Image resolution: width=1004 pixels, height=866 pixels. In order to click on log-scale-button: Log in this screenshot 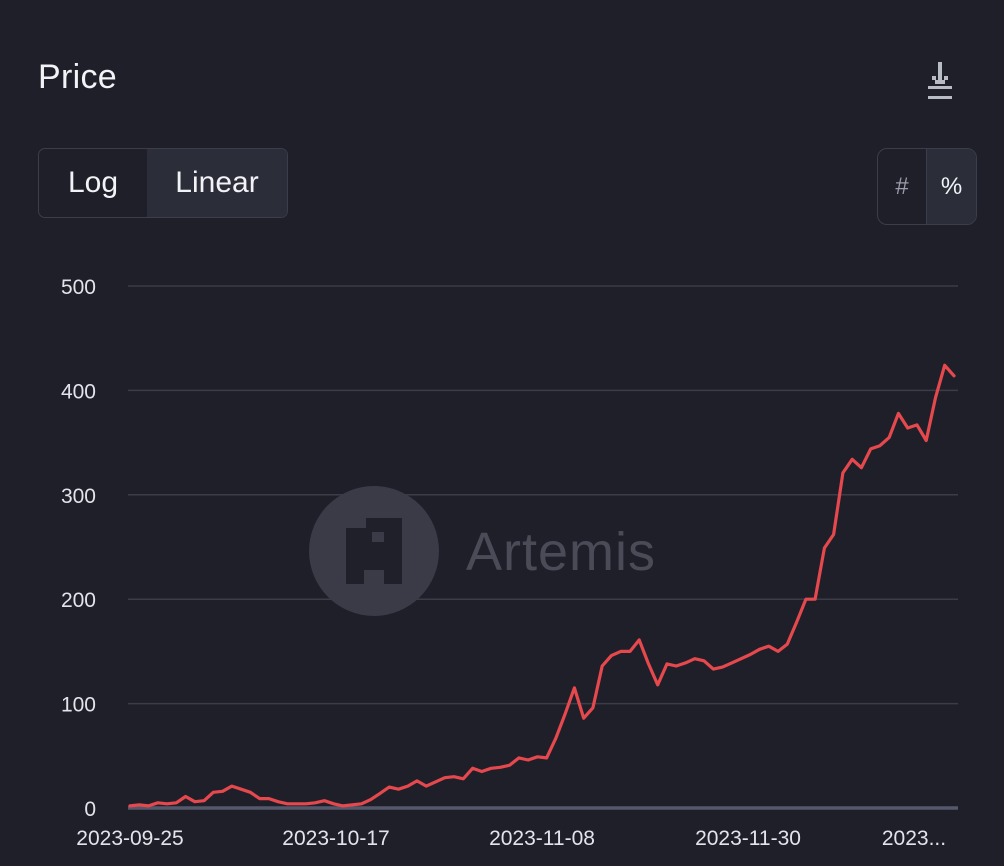, I will do `click(93, 182)`.